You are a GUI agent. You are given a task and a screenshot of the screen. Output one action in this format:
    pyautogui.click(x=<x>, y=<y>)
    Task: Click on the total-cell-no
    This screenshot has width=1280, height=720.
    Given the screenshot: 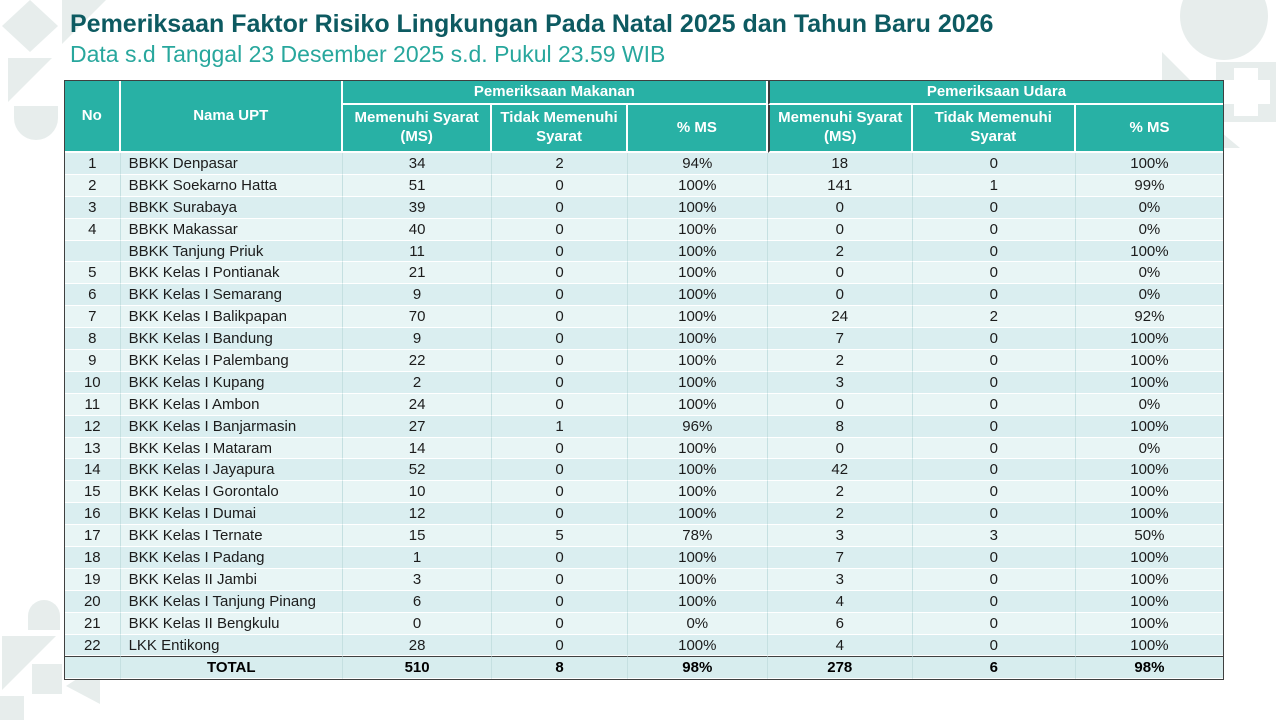 What is the action you would take?
    pyautogui.click(x=93, y=668)
    